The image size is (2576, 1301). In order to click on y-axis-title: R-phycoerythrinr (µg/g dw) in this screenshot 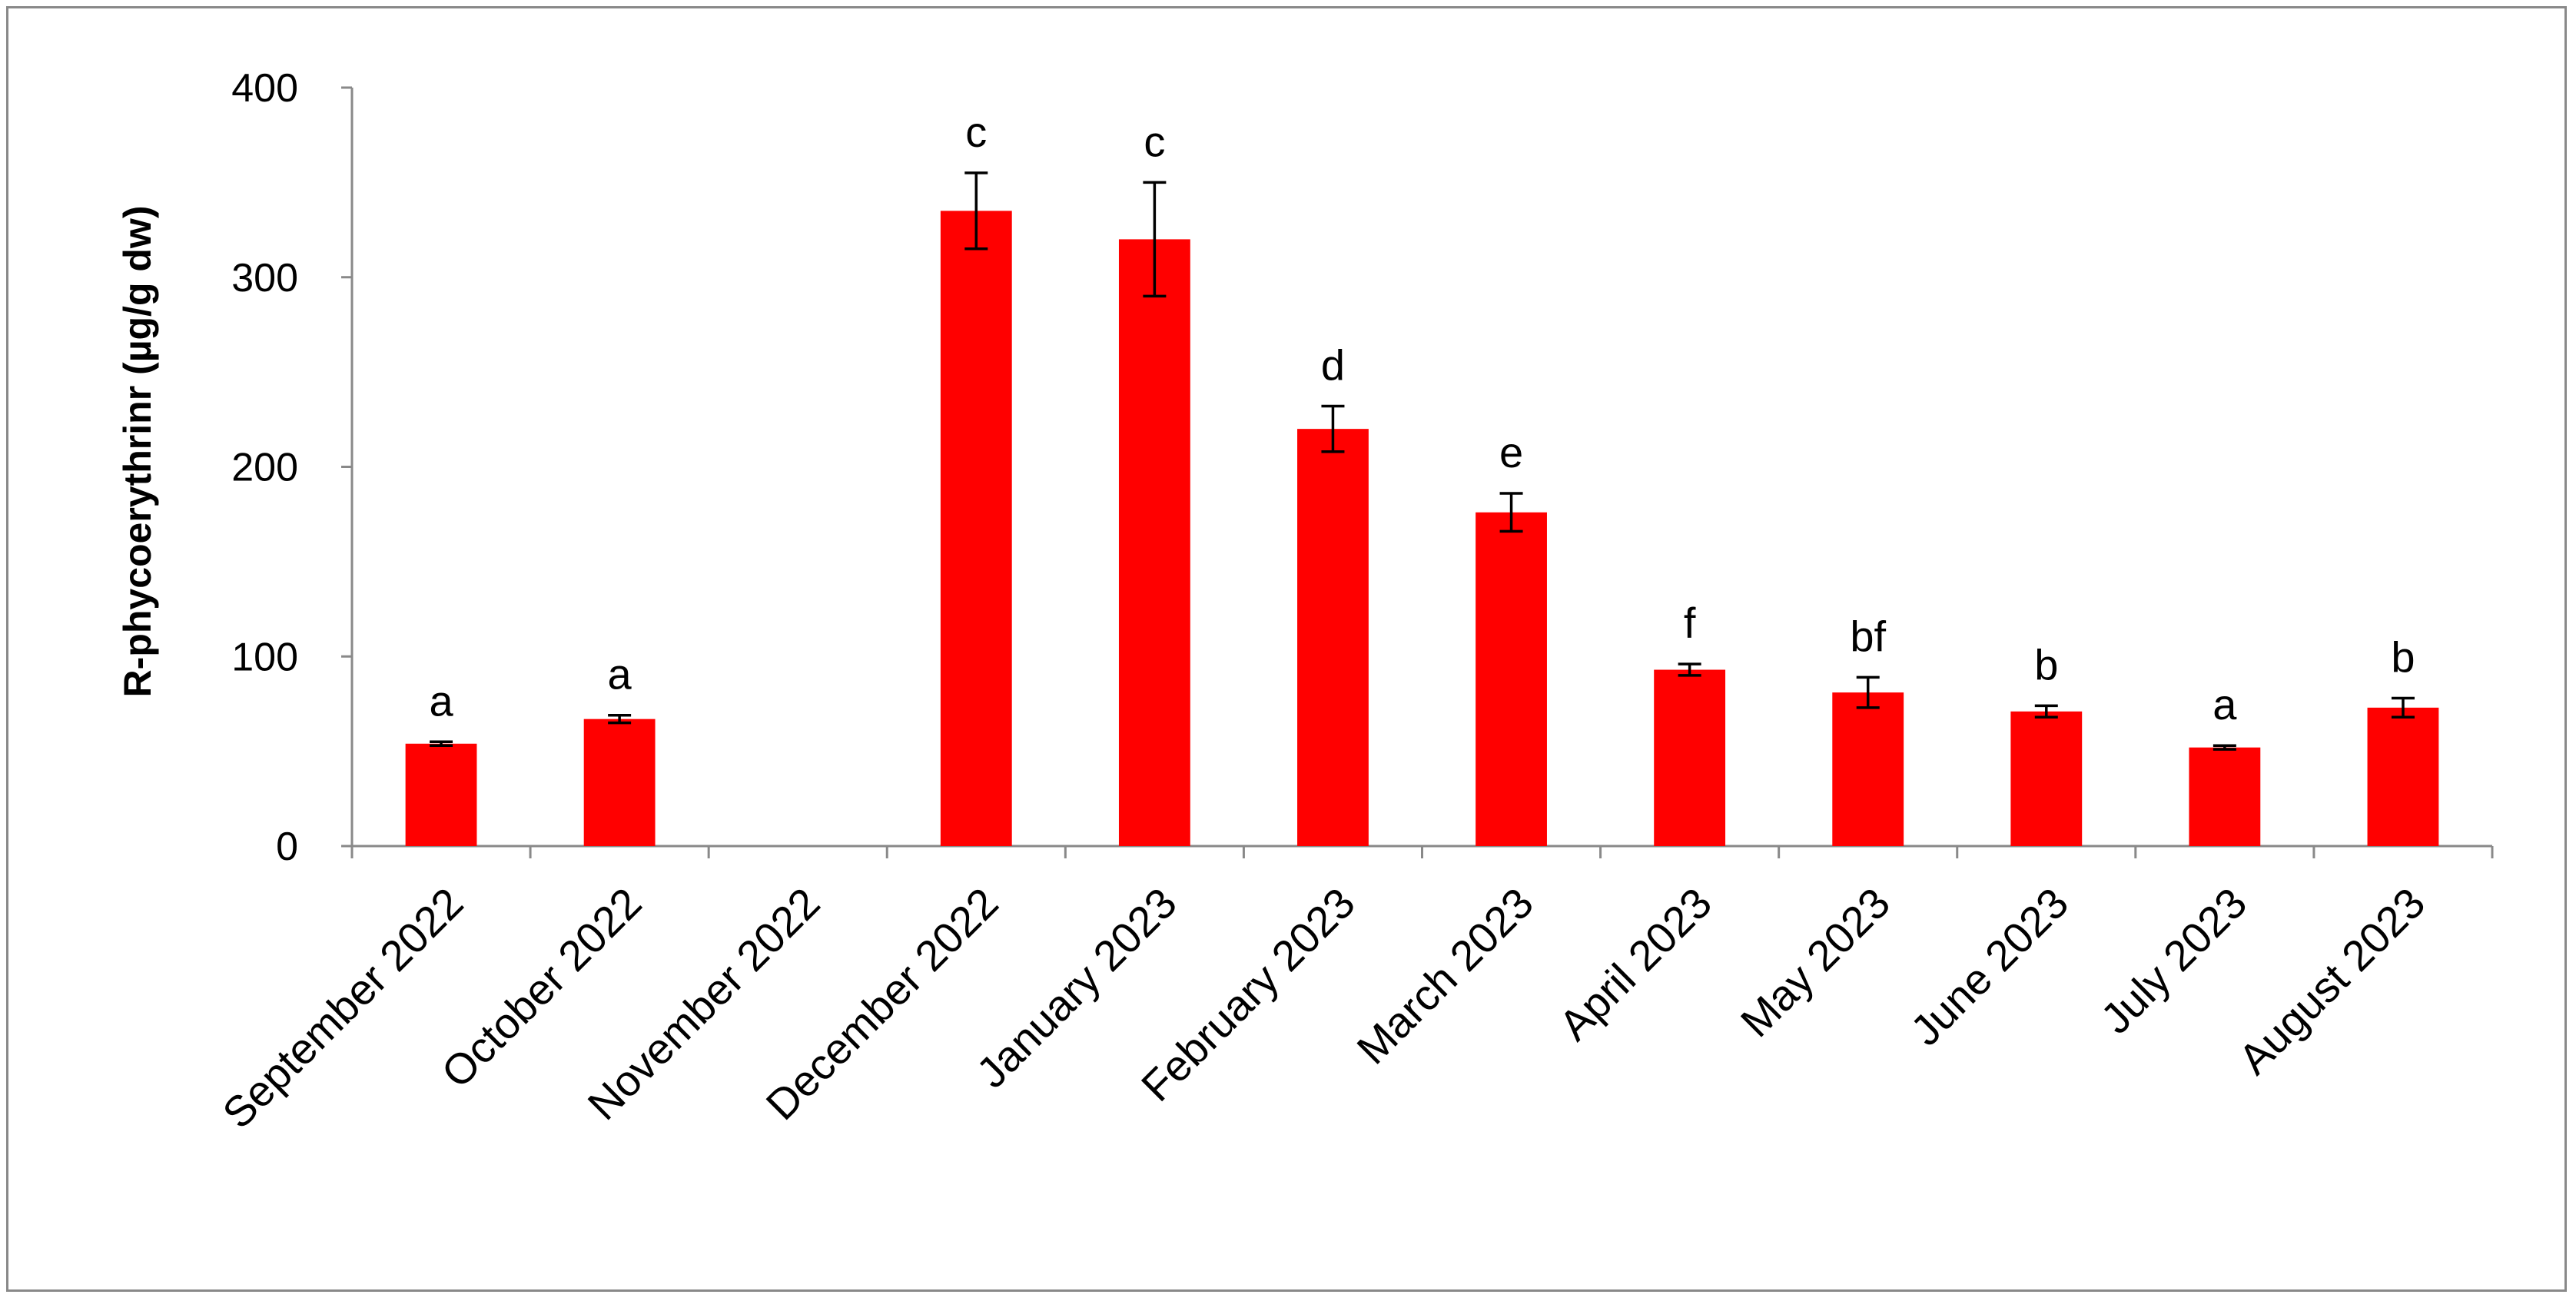, I will do `click(137, 452)`.